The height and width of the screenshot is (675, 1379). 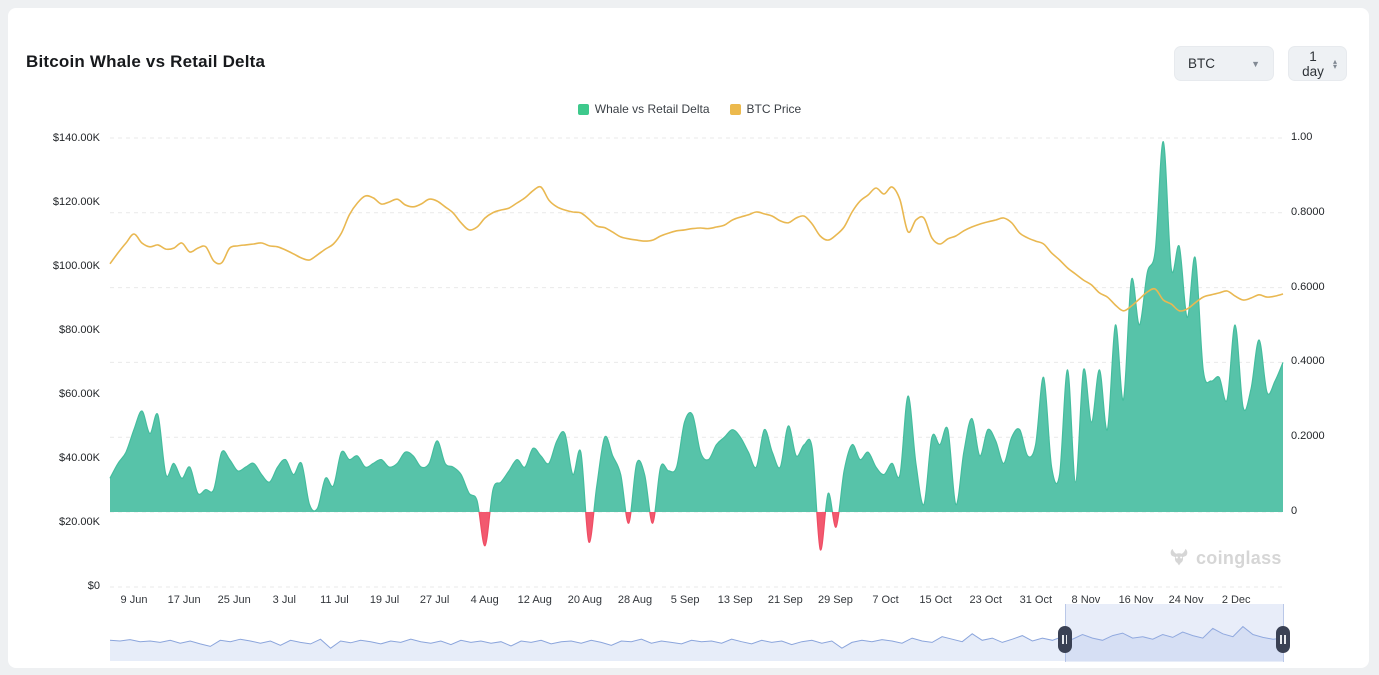 I want to click on x-axis-tick: 25 Jun, so click(x=234, y=600).